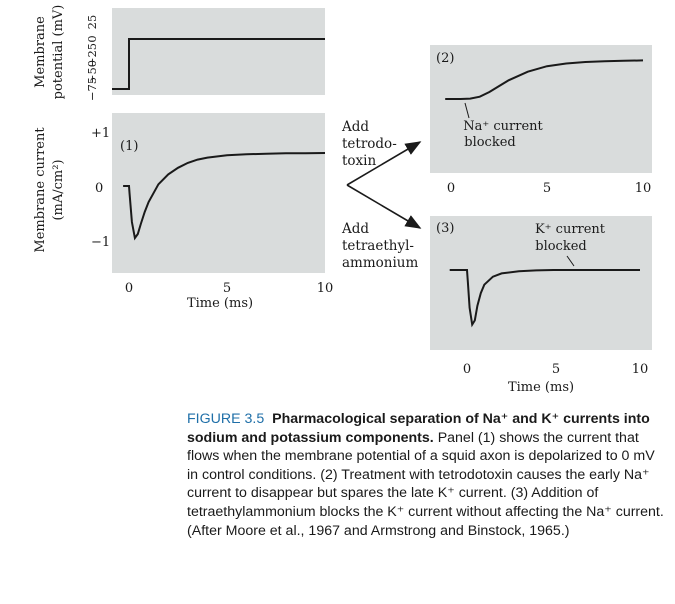  What do you see at coordinates (380, 263) in the screenshot?
I see `add-tea-line3: ammonium` at bounding box center [380, 263].